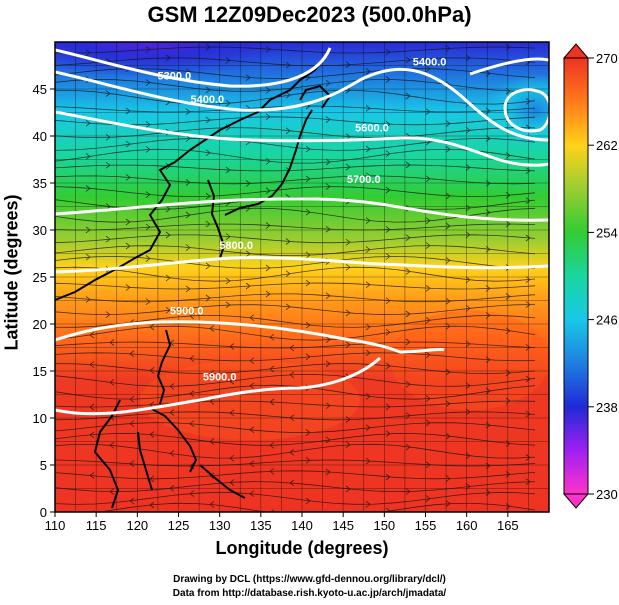 The image size is (619, 605). I want to click on x-tick-label: 155, so click(426, 525).